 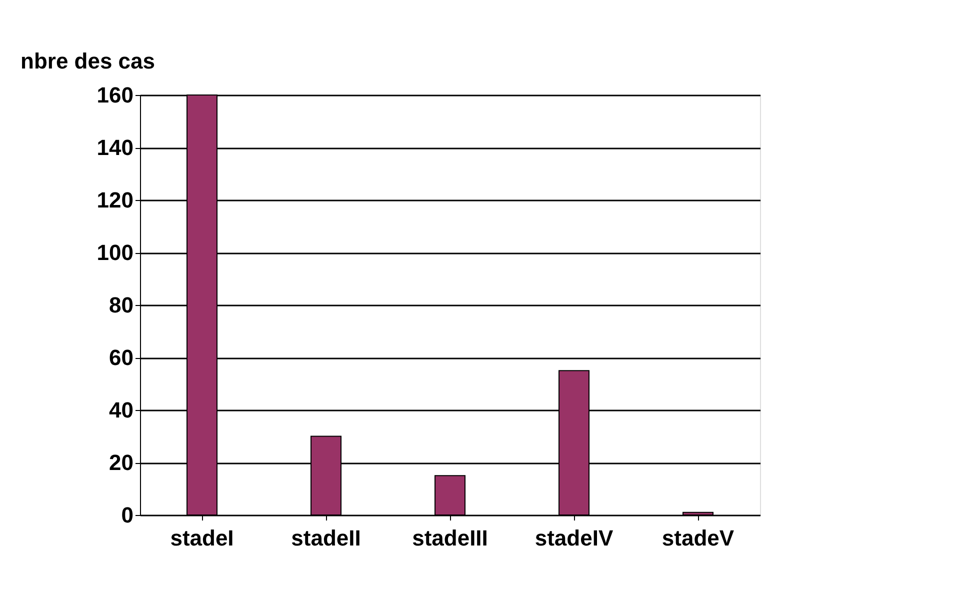 What do you see at coordinates (202, 538) in the screenshot?
I see `x-tick-label: stadeI` at bounding box center [202, 538].